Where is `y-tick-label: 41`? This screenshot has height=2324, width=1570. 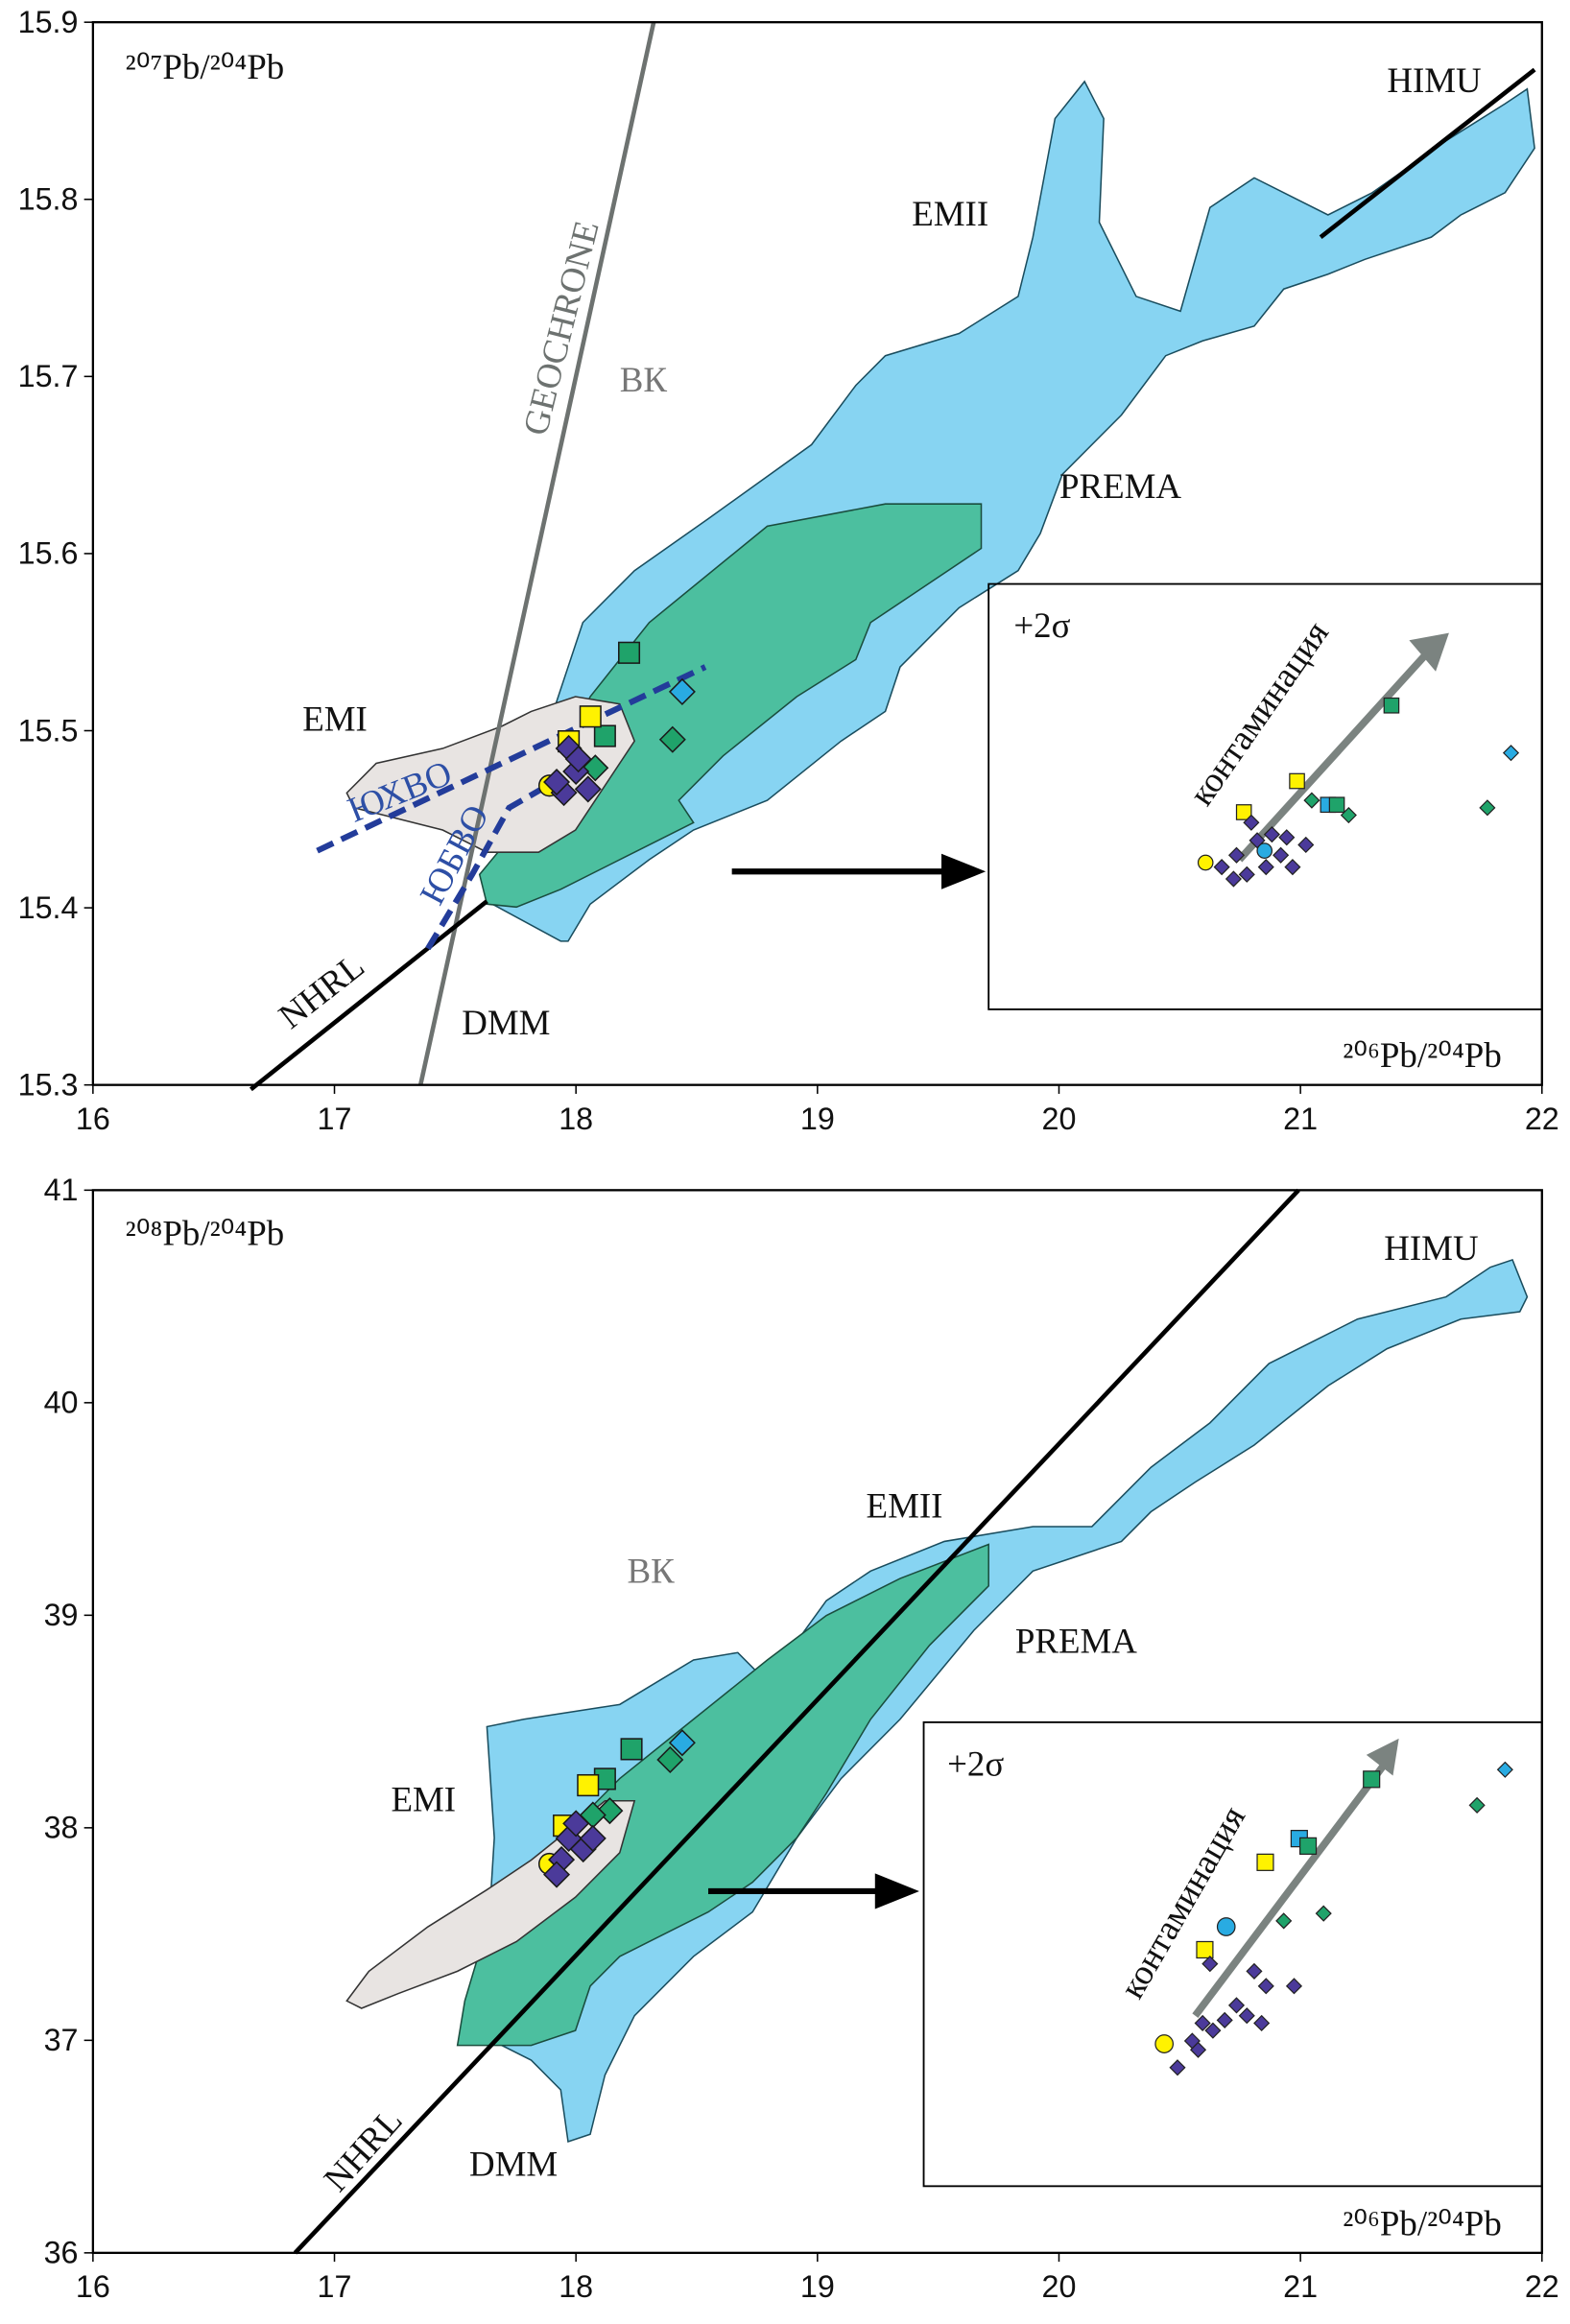
y-tick-label: 41 is located at coordinates (62, 1190).